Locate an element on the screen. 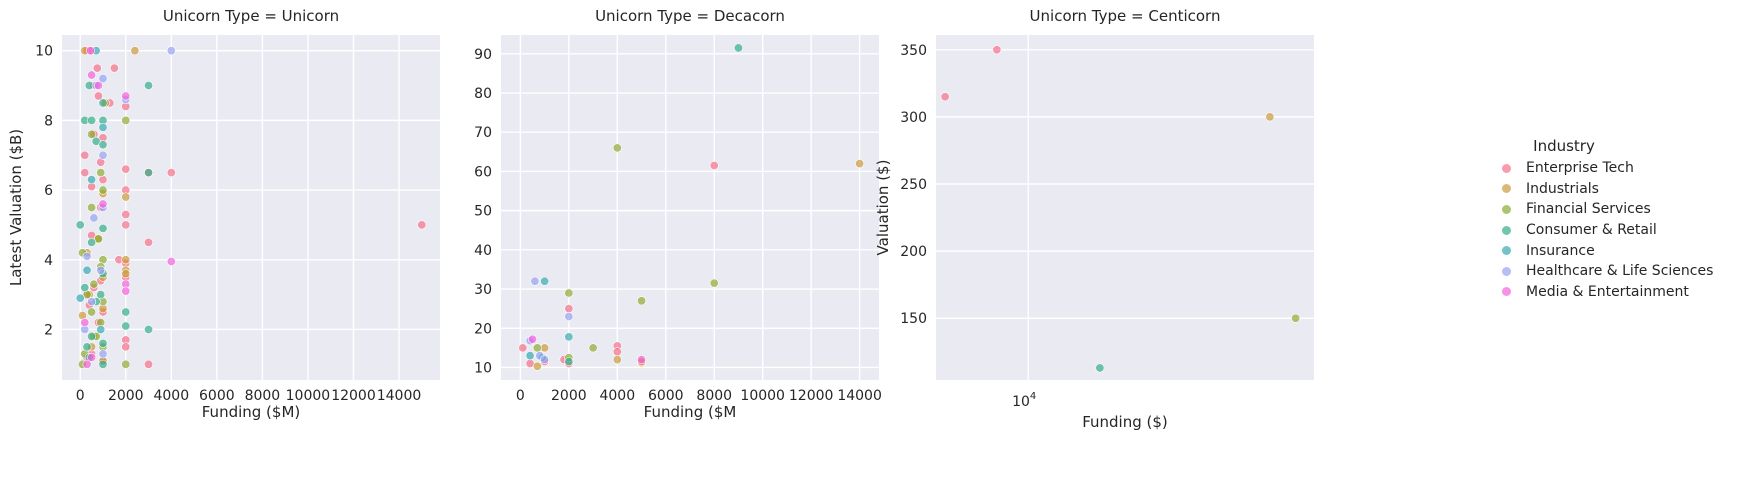 The image size is (1742, 487). legend-item: Media & Entertainment is located at coordinates (1615, 292).